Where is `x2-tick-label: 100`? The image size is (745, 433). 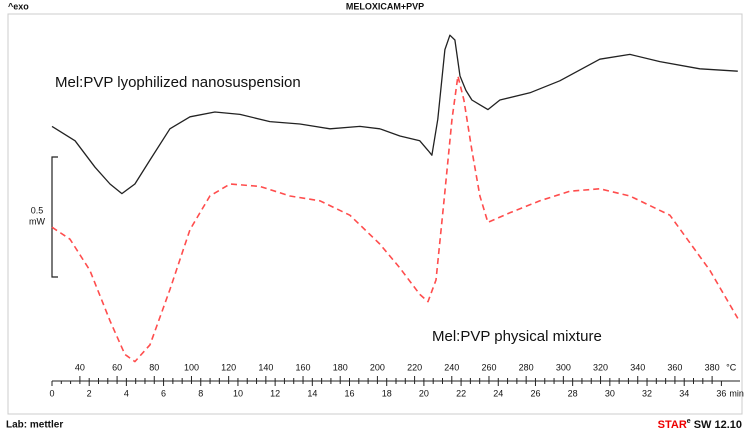 x2-tick-label: 100 is located at coordinates (191, 367).